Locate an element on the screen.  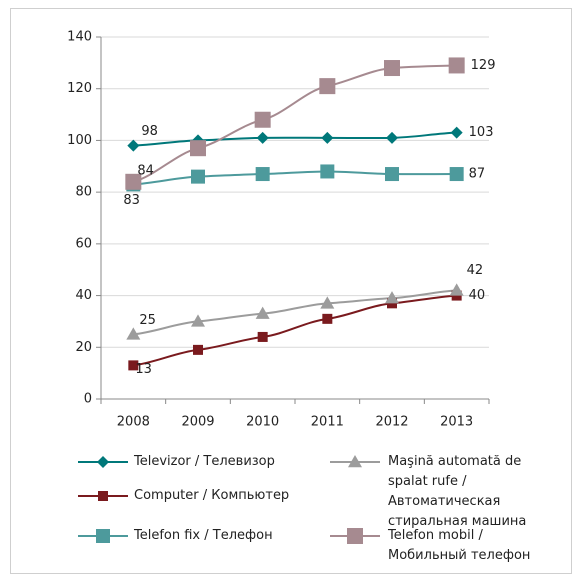
data-label: 84 is located at coordinates (145, 170).